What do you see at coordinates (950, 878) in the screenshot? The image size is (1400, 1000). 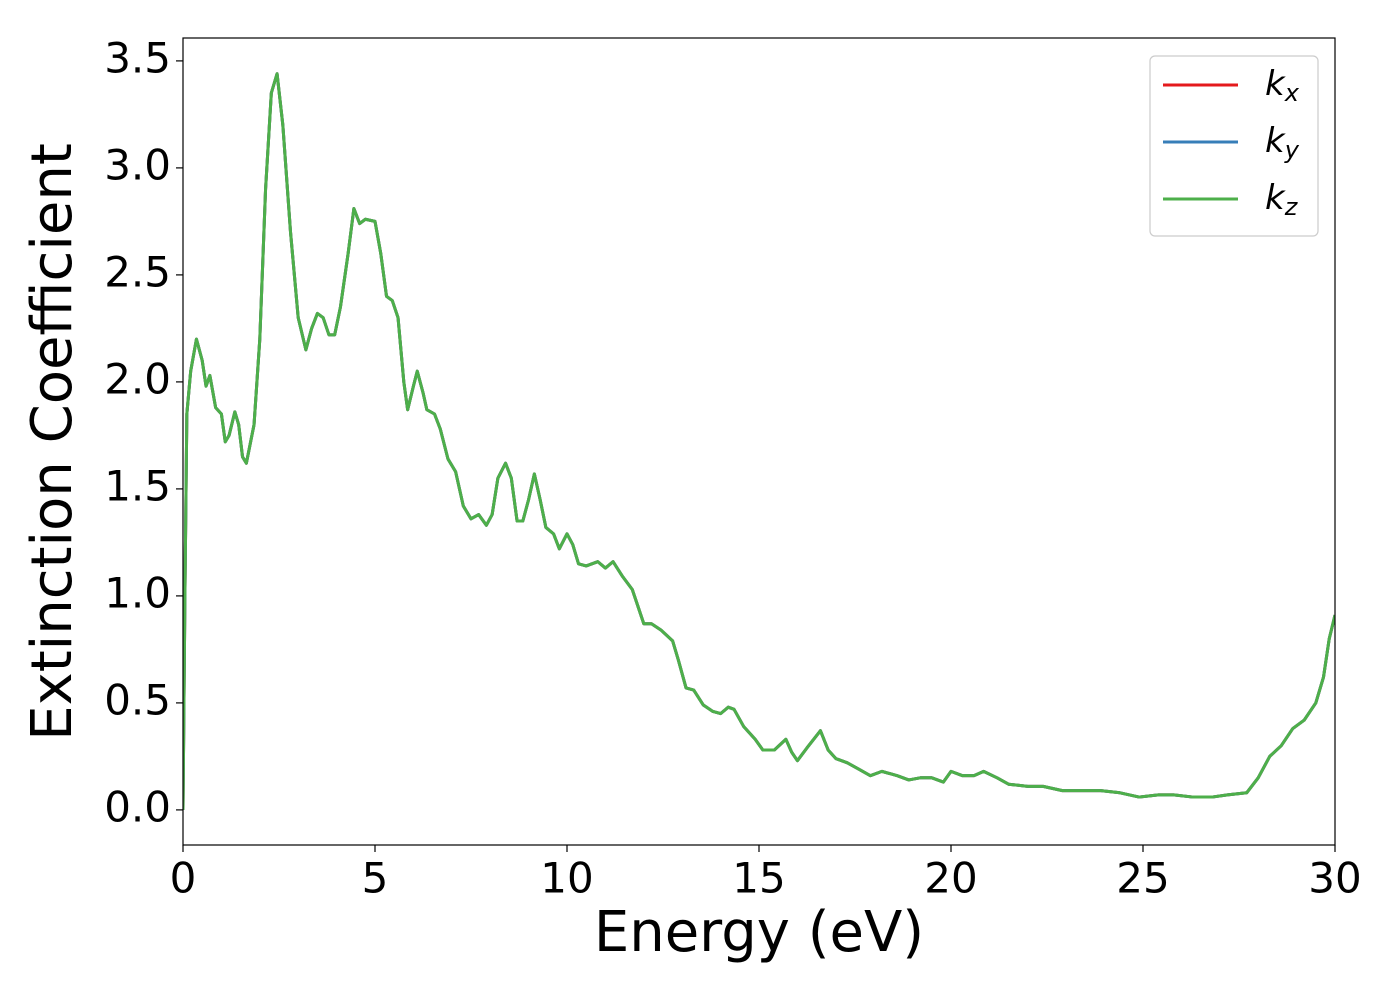 I see `x-tick-label: 20` at bounding box center [950, 878].